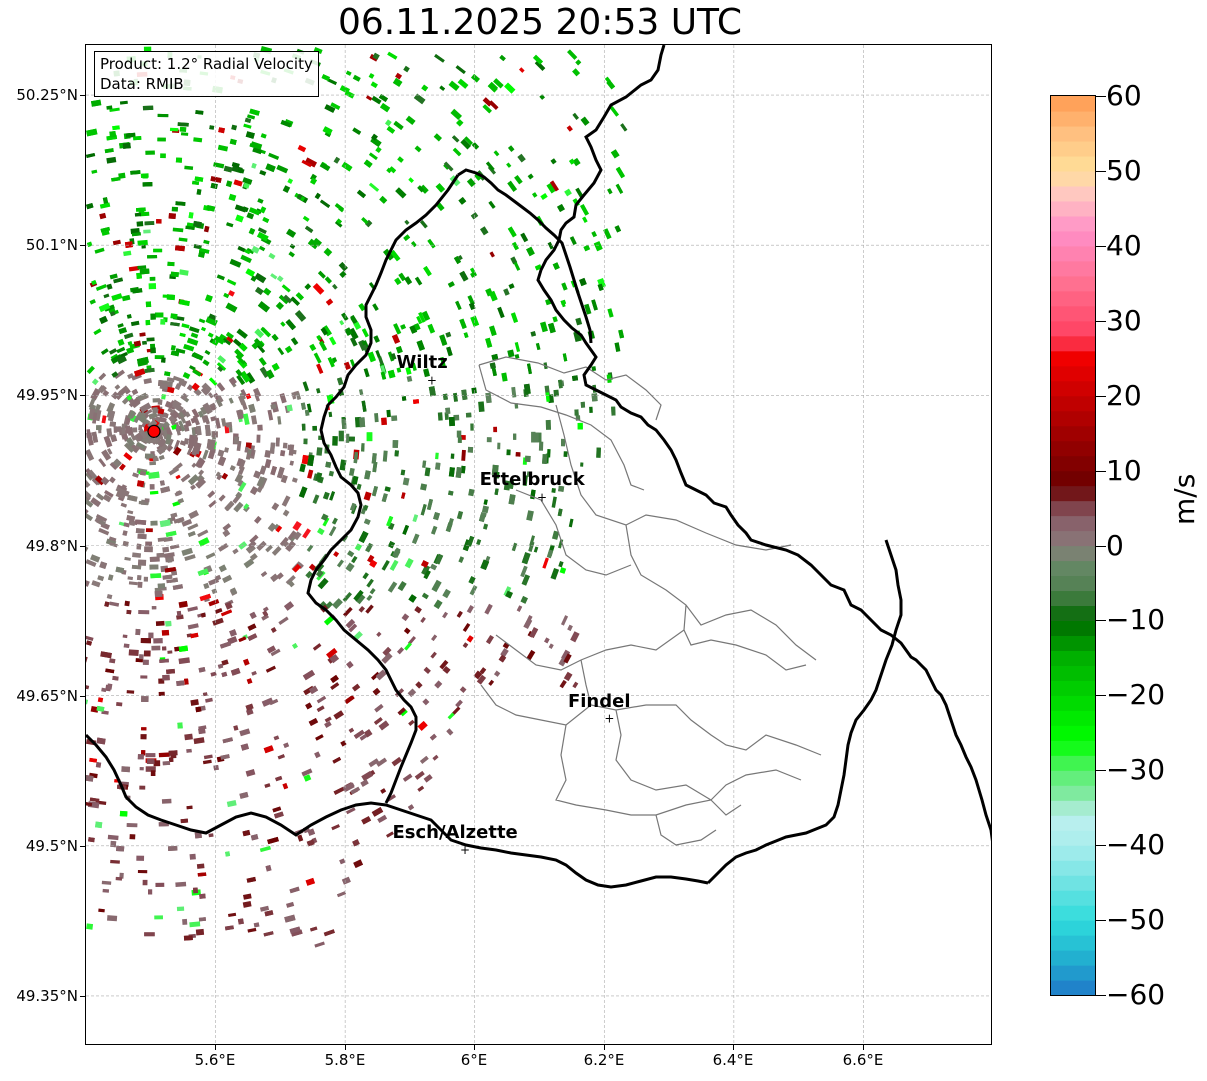 The height and width of the screenshot is (1081, 1207). Describe the element at coordinates (1073, 545) in the screenshot. I see `colorbar` at that location.